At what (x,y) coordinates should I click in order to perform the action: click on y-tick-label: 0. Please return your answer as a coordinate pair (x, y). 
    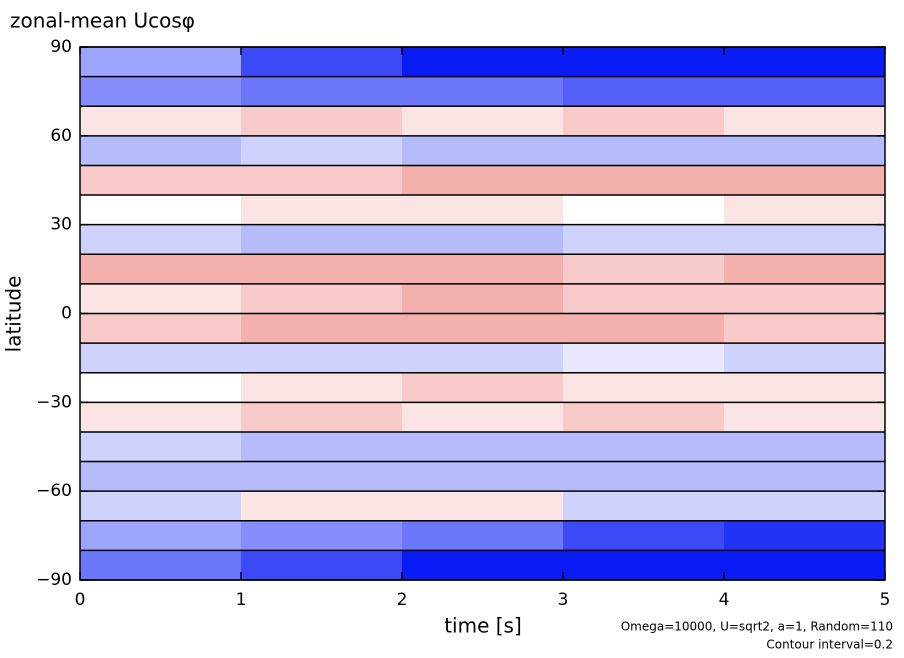
    Looking at the image, I should click on (66, 314).